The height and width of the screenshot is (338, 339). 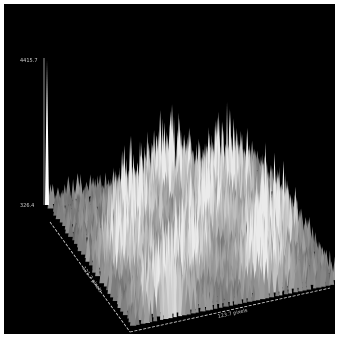 I want to click on x-axis, so click(x=230, y=310).